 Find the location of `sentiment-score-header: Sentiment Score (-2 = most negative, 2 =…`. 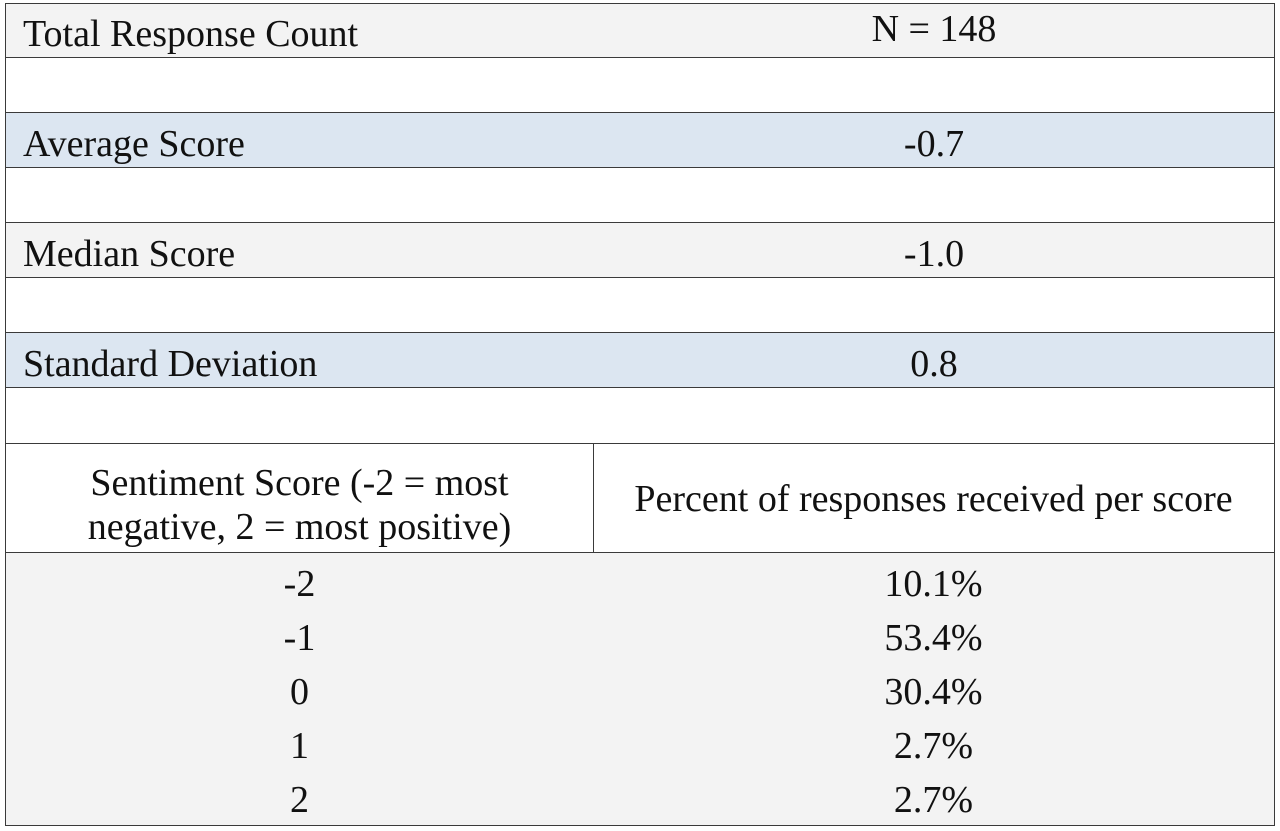

sentiment-score-header: Sentiment Score (-2 = most negative, 2 =… is located at coordinates (299, 505).